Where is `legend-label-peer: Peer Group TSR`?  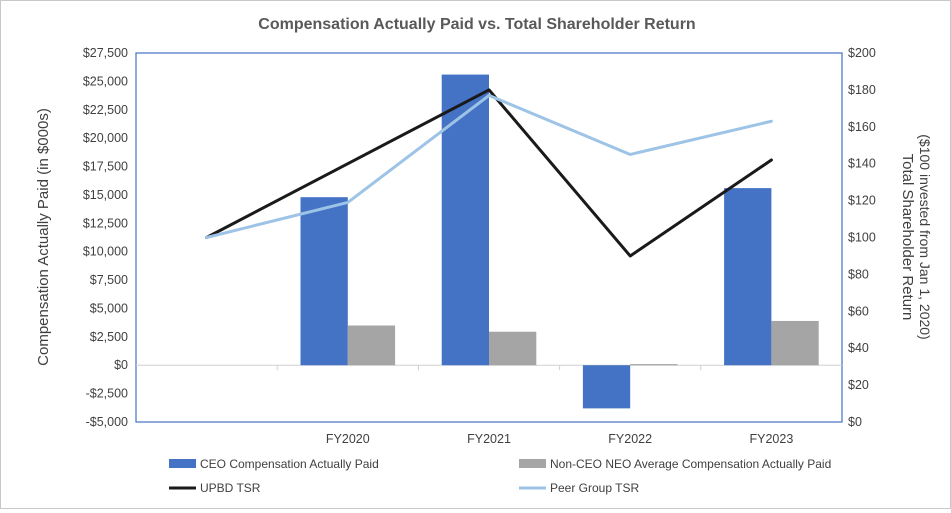 legend-label-peer: Peer Group TSR is located at coordinates (594, 488).